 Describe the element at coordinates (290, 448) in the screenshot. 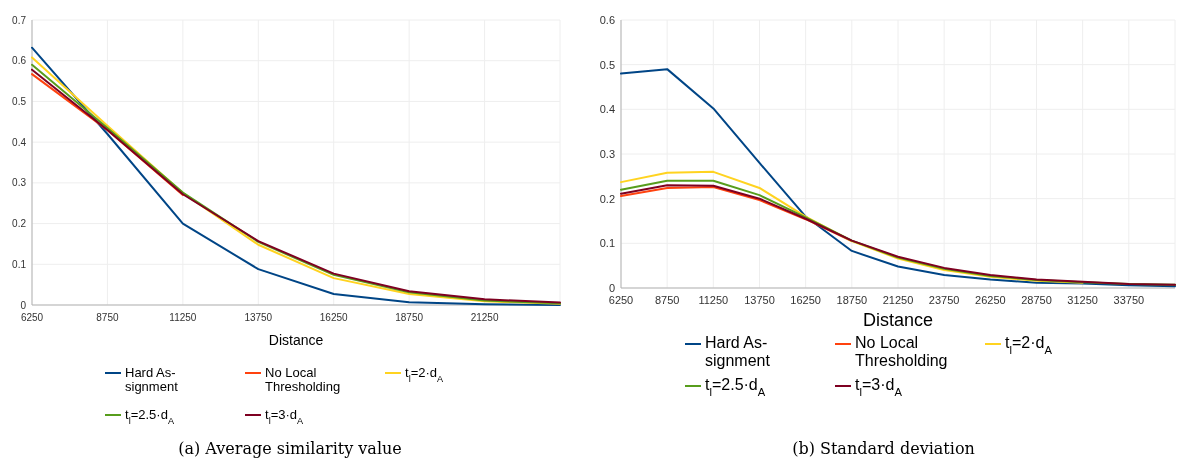

I see `text: (a) Average similarity value` at that location.